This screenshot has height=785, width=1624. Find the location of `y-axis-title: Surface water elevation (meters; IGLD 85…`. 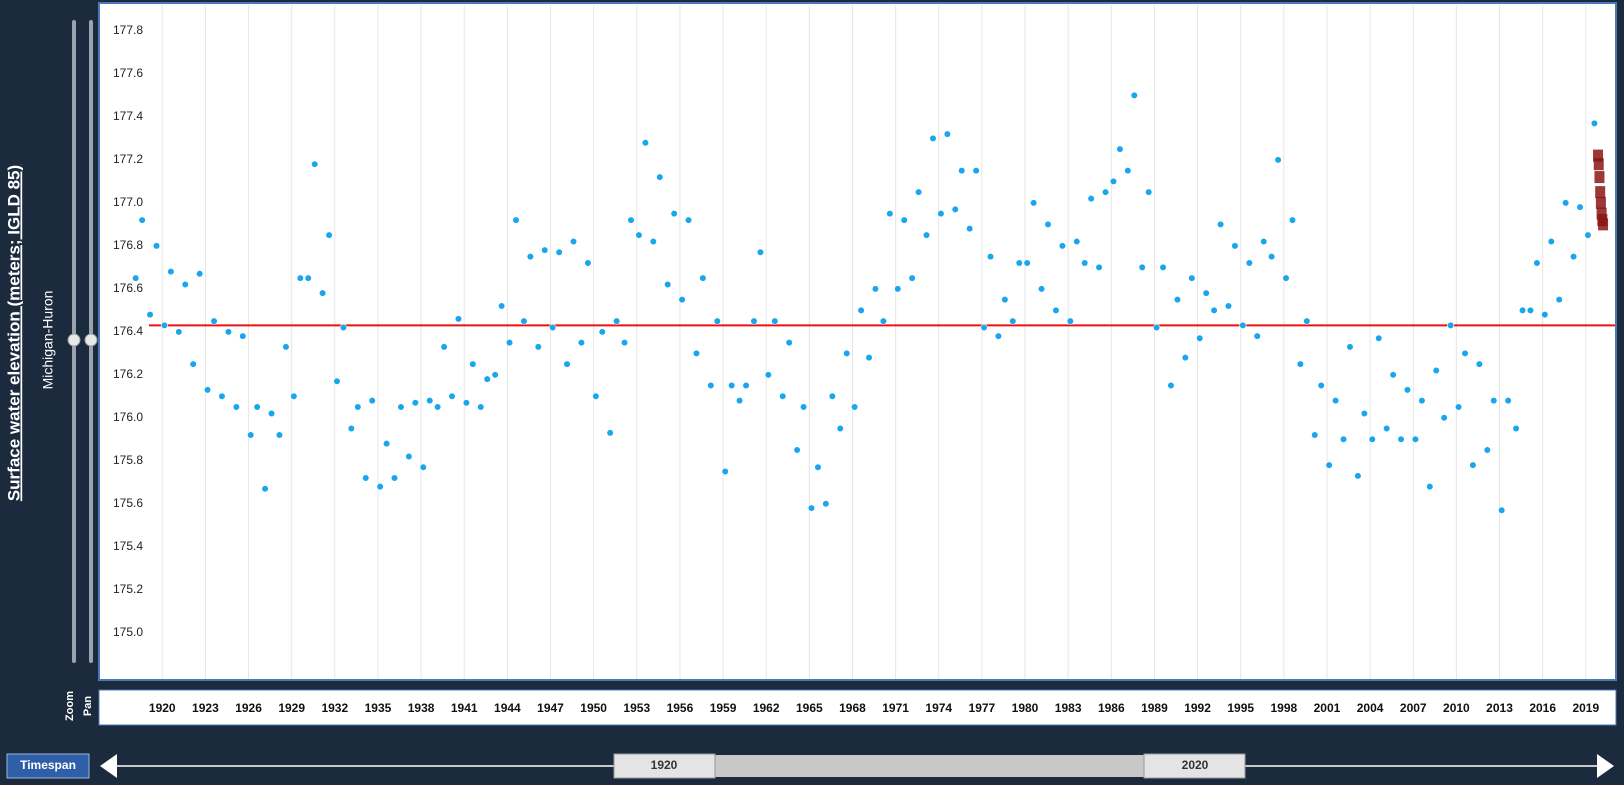

y-axis-title: Surface water elevation (meters; IGLD 85… is located at coordinates (13, 333).